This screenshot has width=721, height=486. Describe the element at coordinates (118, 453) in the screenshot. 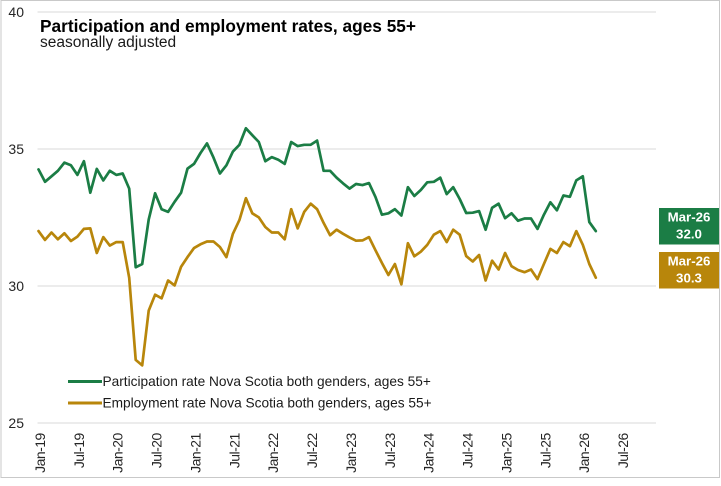

I see `svg-text: Jan-20` at that location.